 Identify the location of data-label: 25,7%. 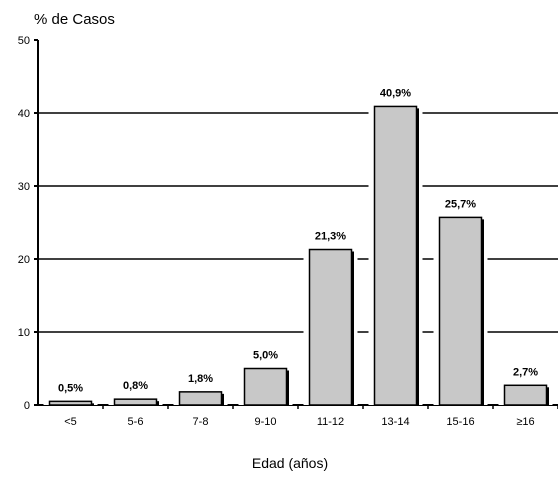
(460, 204).